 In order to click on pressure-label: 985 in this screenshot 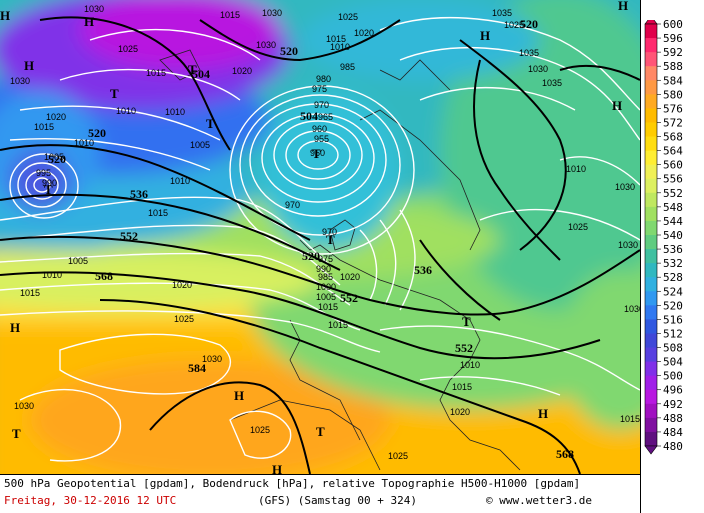, I will do `click(325, 277)`.